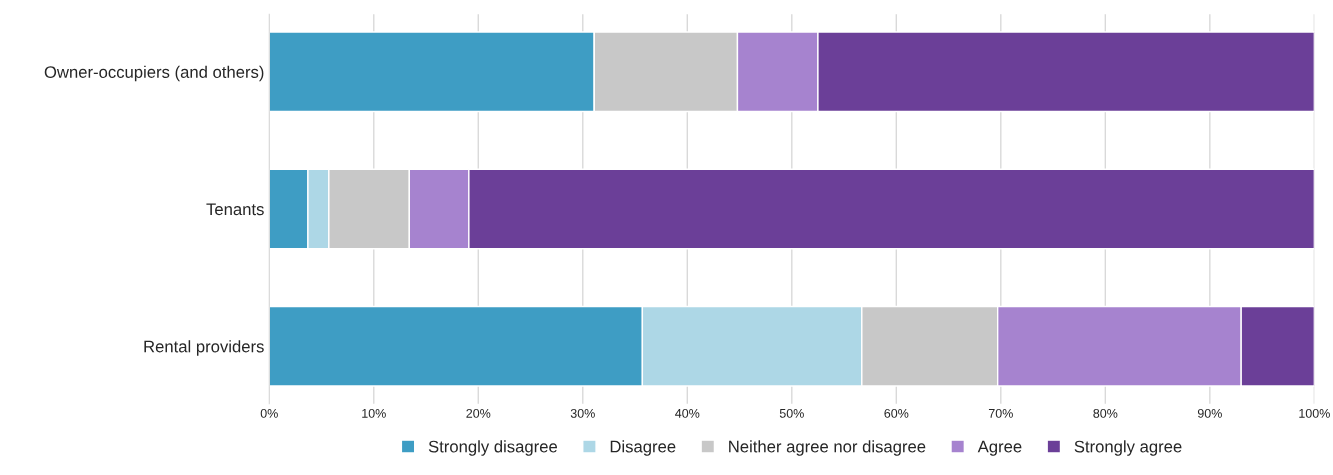 The image size is (1333, 475). What do you see at coordinates (374, 413) in the screenshot?
I see `x-tick-label: 10%` at bounding box center [374, 413].